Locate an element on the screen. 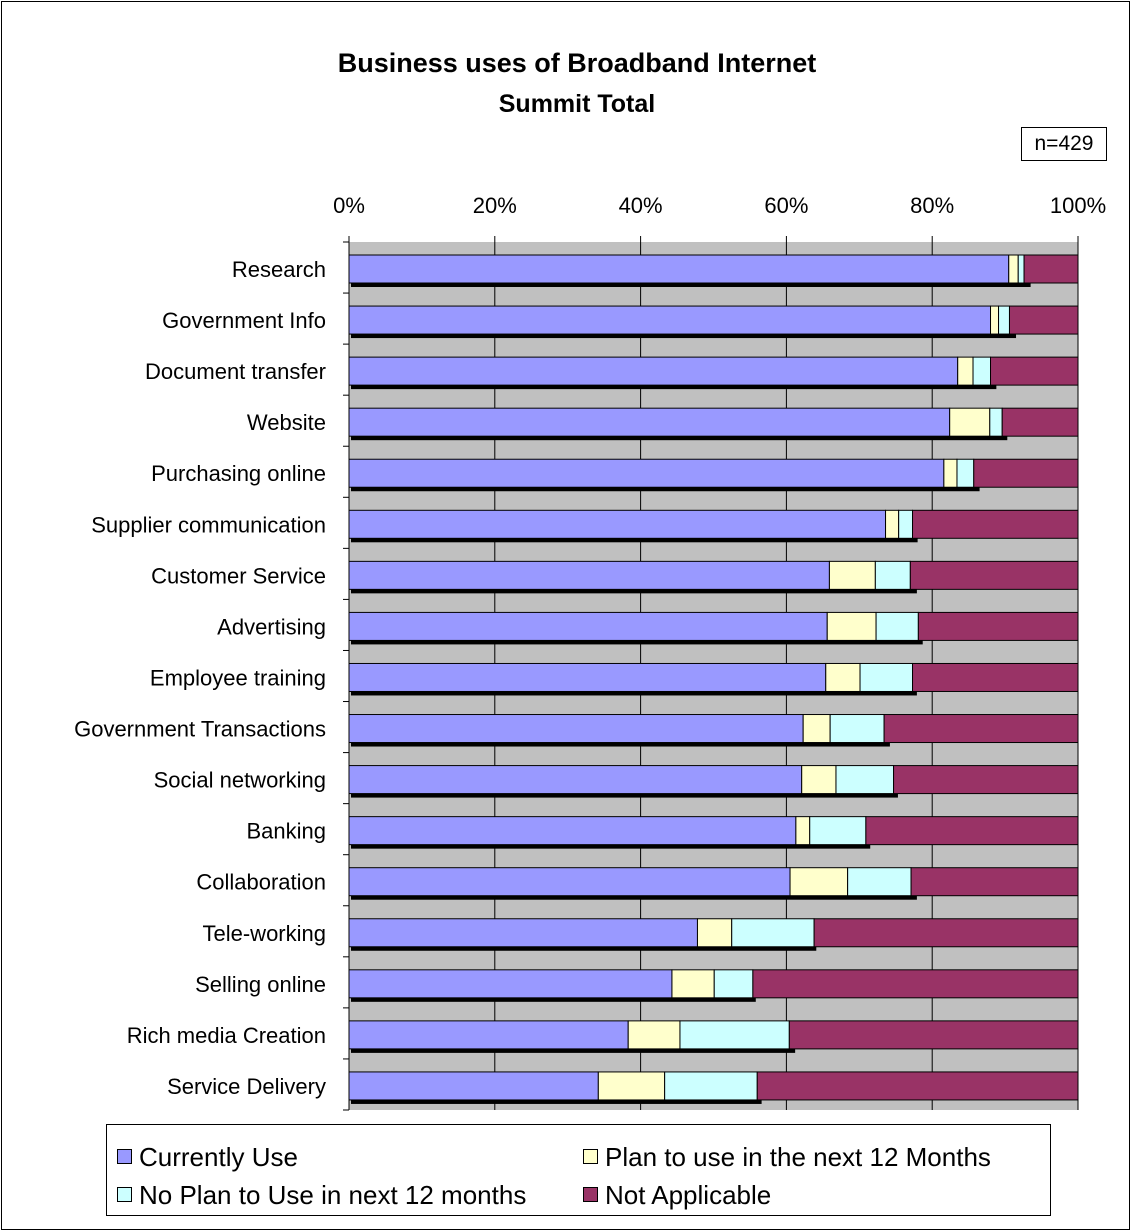 Image resolution: width=1132 pixels, height=1232 pixels. legend-label-plan-to-use: Plan to use in the next 12 Months is located at coordinates (798, 1157).